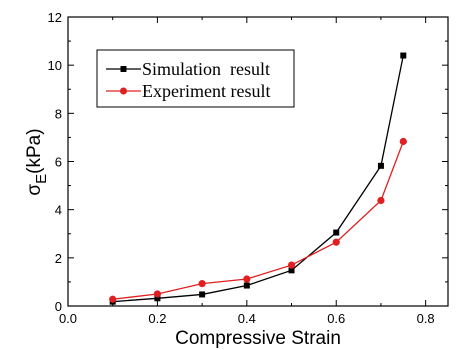 The width and height of the screenshot is (459, 350). I want to click on x-tick-label: 0.8, so click(426, 318).